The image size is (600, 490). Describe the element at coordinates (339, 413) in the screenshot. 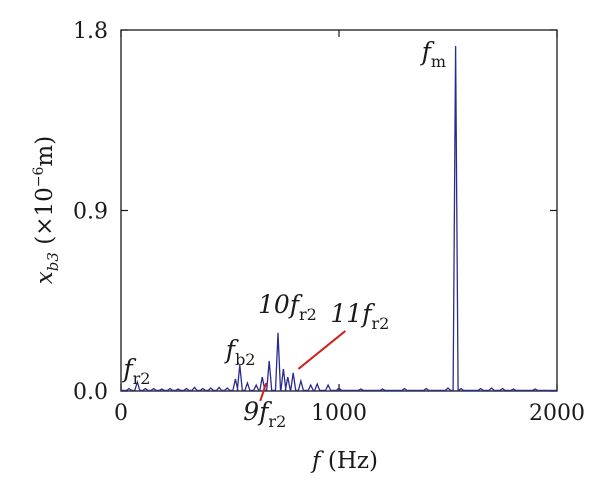

I see `x-tick-label: 1000` at that location.